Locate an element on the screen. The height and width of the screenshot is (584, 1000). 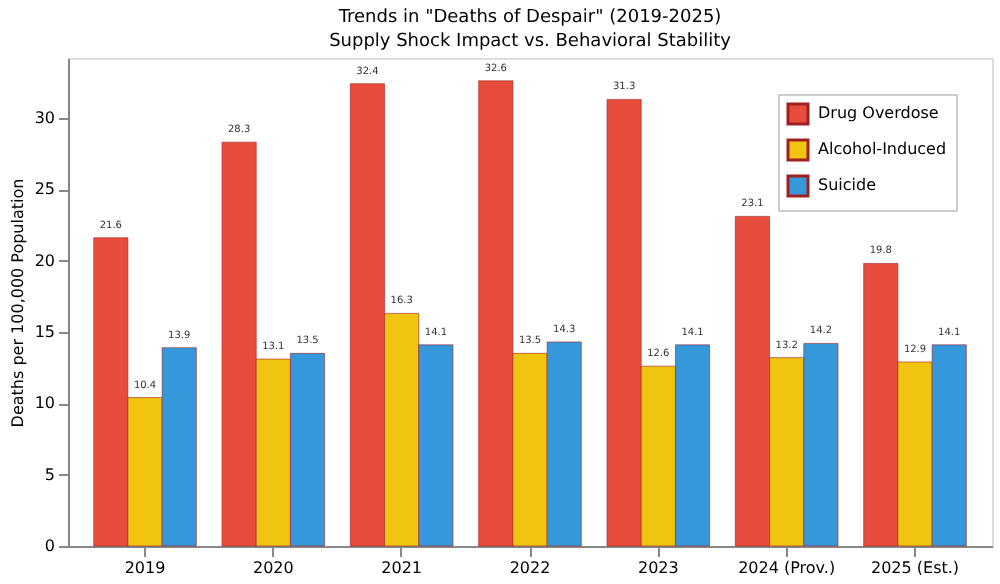
x-tick-label: 2022 is located at coordinates (530, 568).